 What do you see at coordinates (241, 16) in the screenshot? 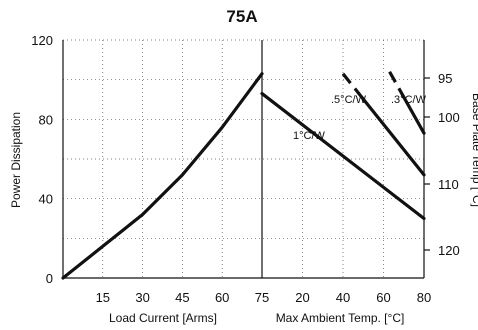
I see `chart-title: 75A` at bounding box center [241, 16].